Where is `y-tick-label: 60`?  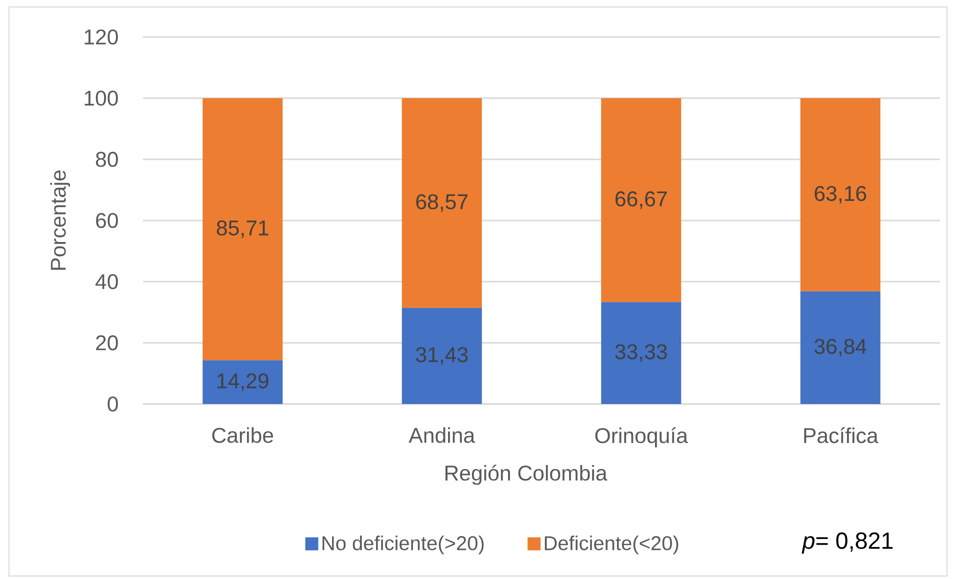
y-tick-label: 60 is located at coordinates (107, 220).